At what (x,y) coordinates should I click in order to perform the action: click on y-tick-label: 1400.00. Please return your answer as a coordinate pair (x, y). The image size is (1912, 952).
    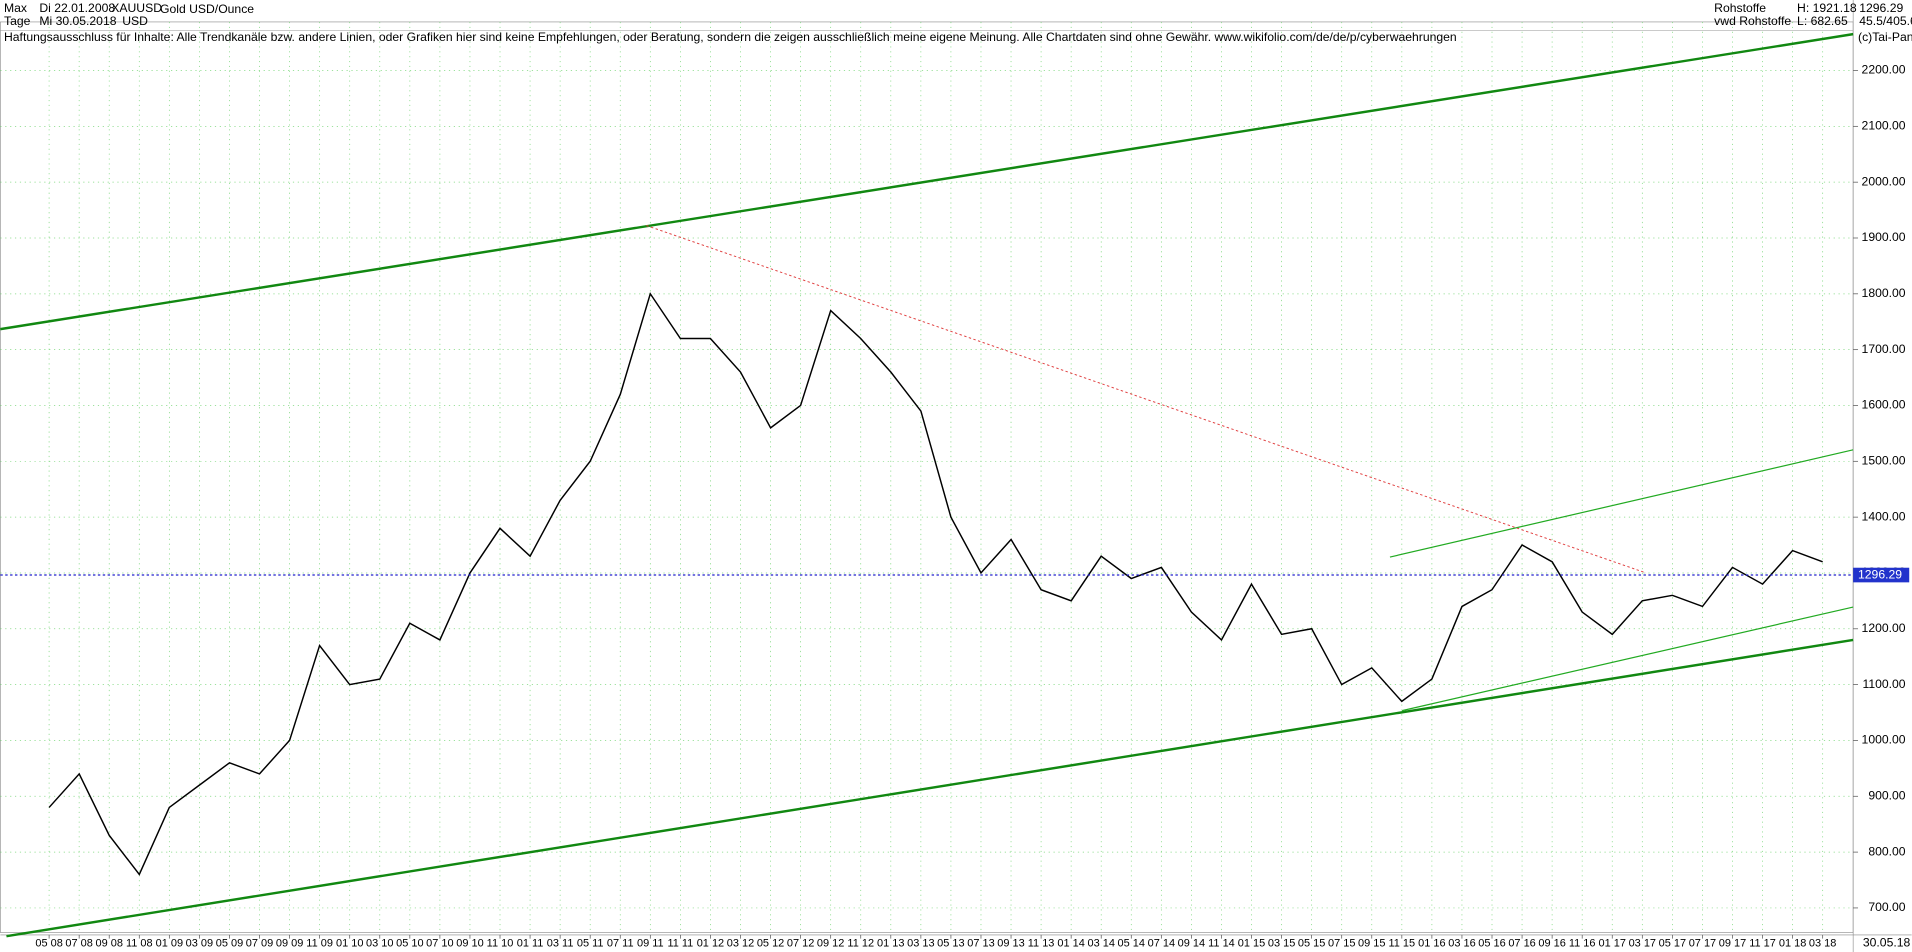
    Looking at the image, I should click on (1884, 516).